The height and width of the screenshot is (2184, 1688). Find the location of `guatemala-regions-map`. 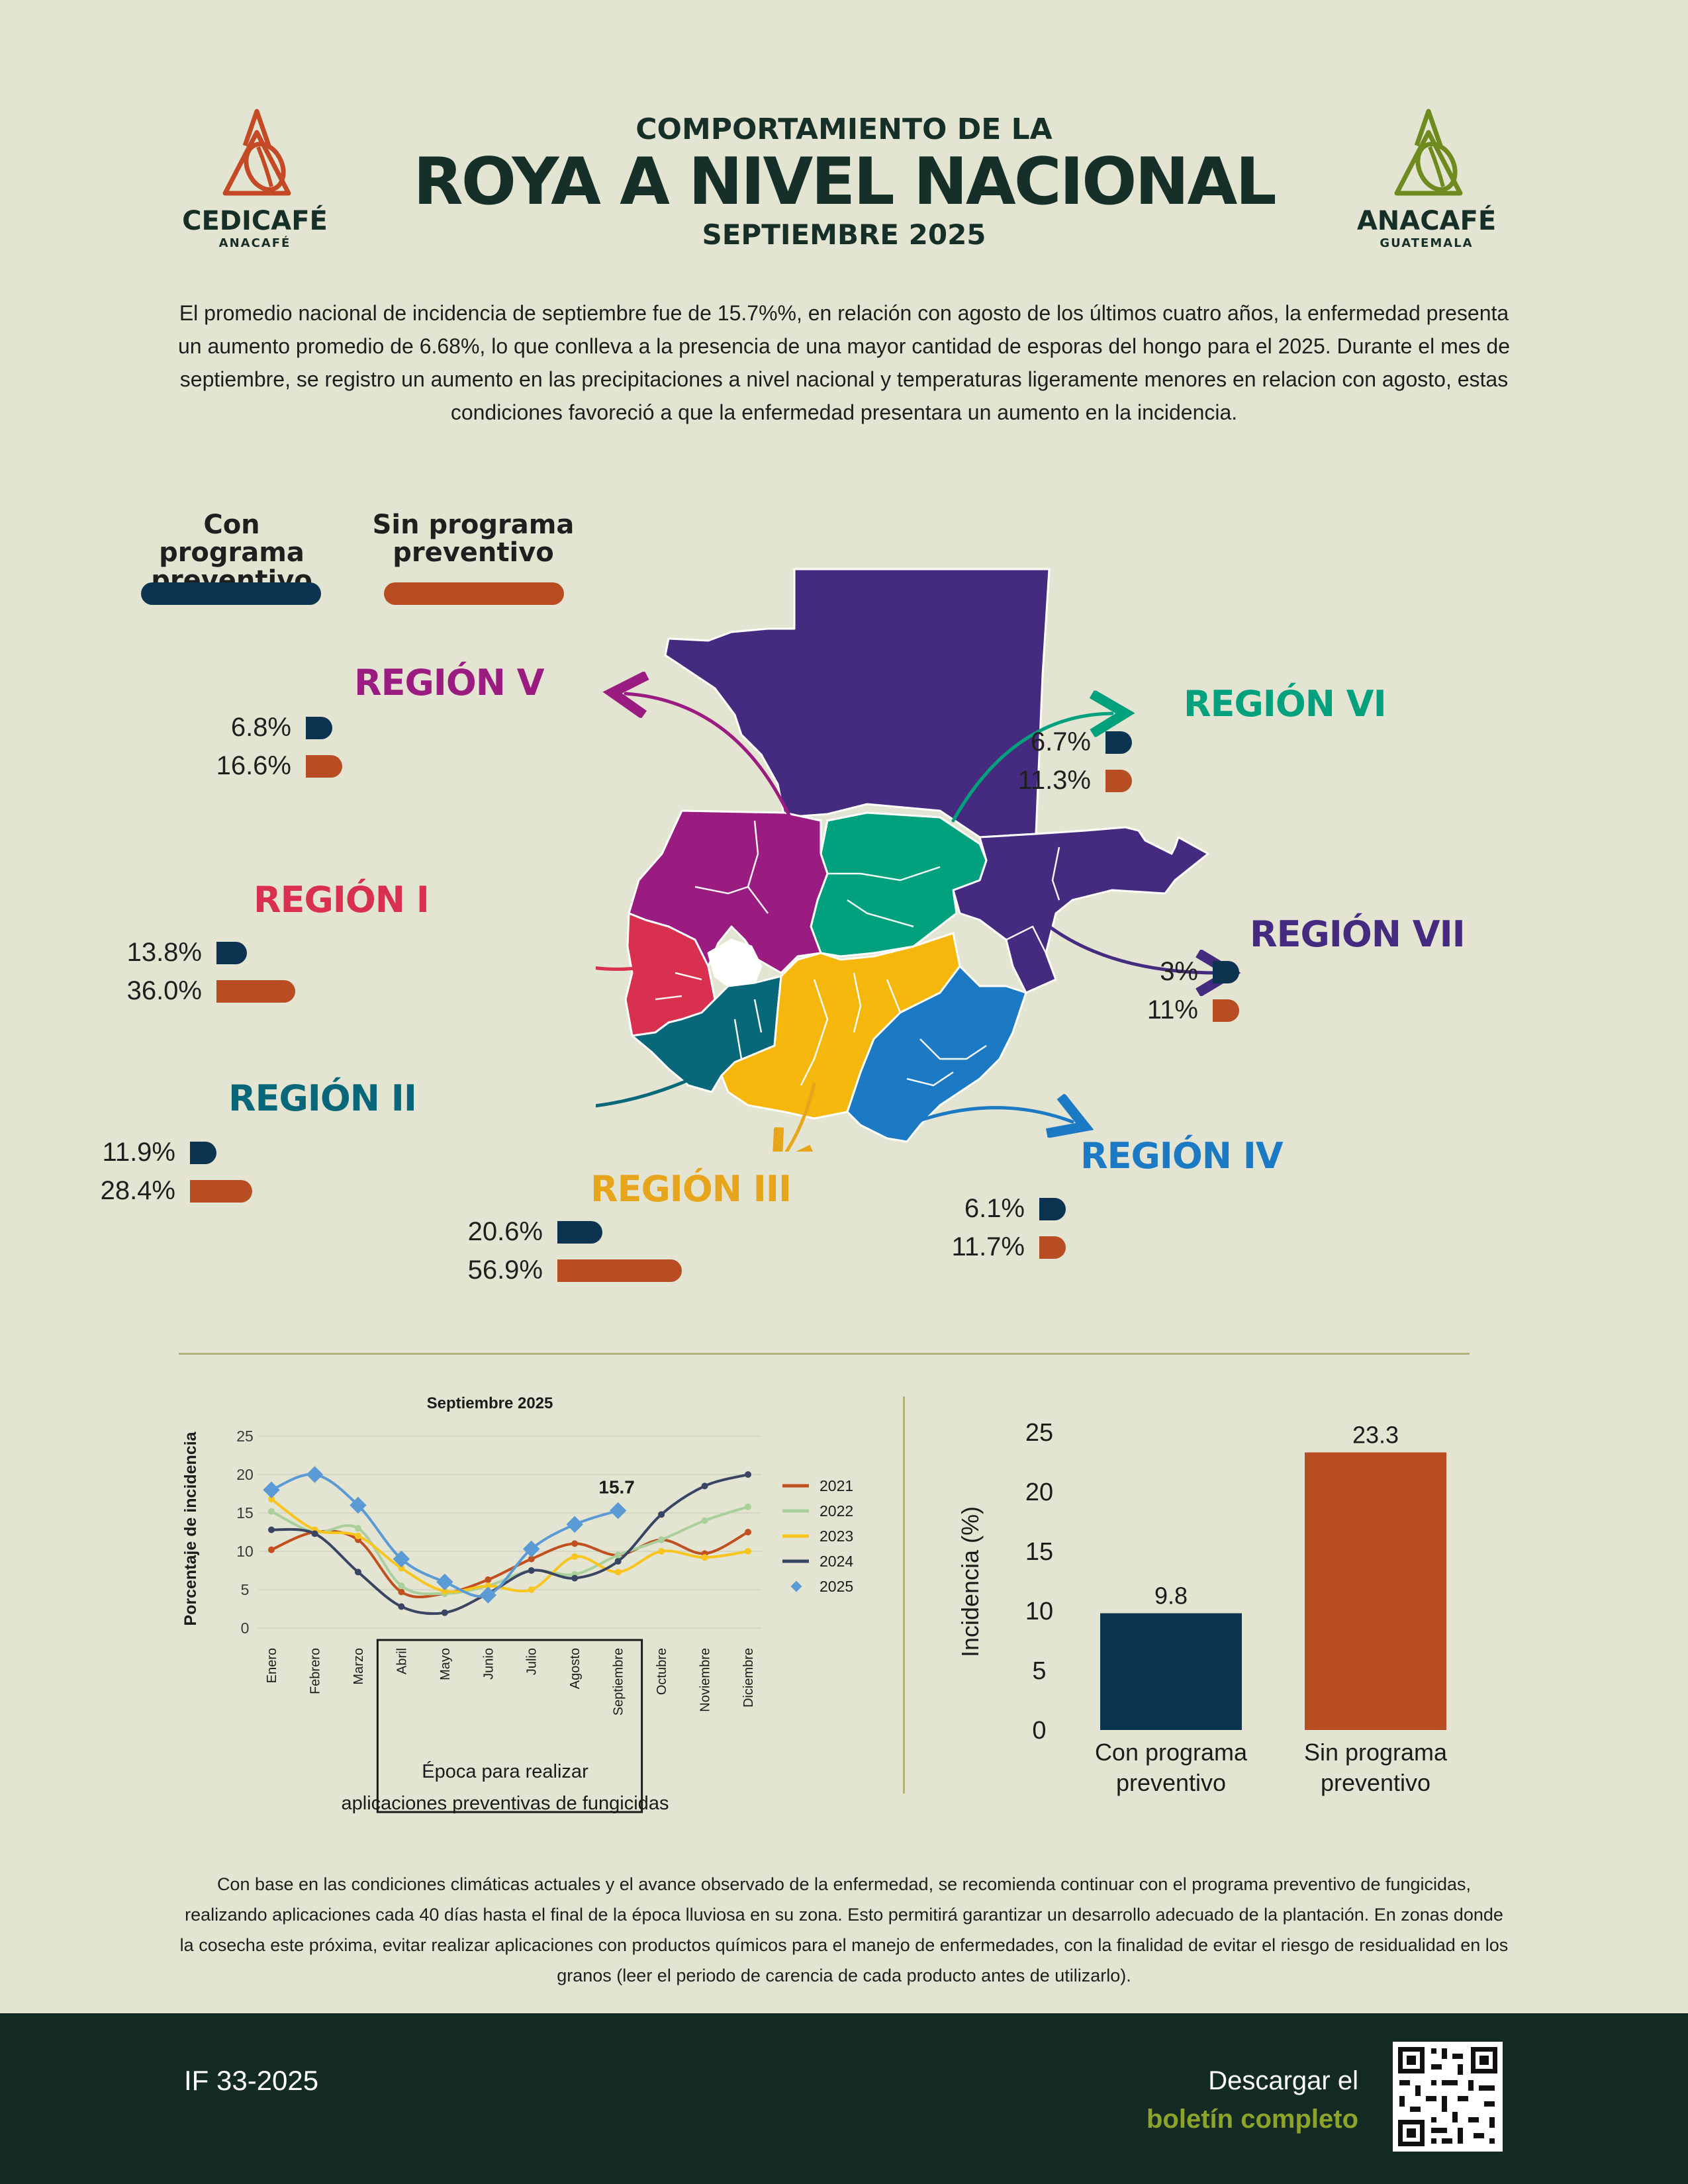

guatemala-regions-map is located at coordinates (927, 860).